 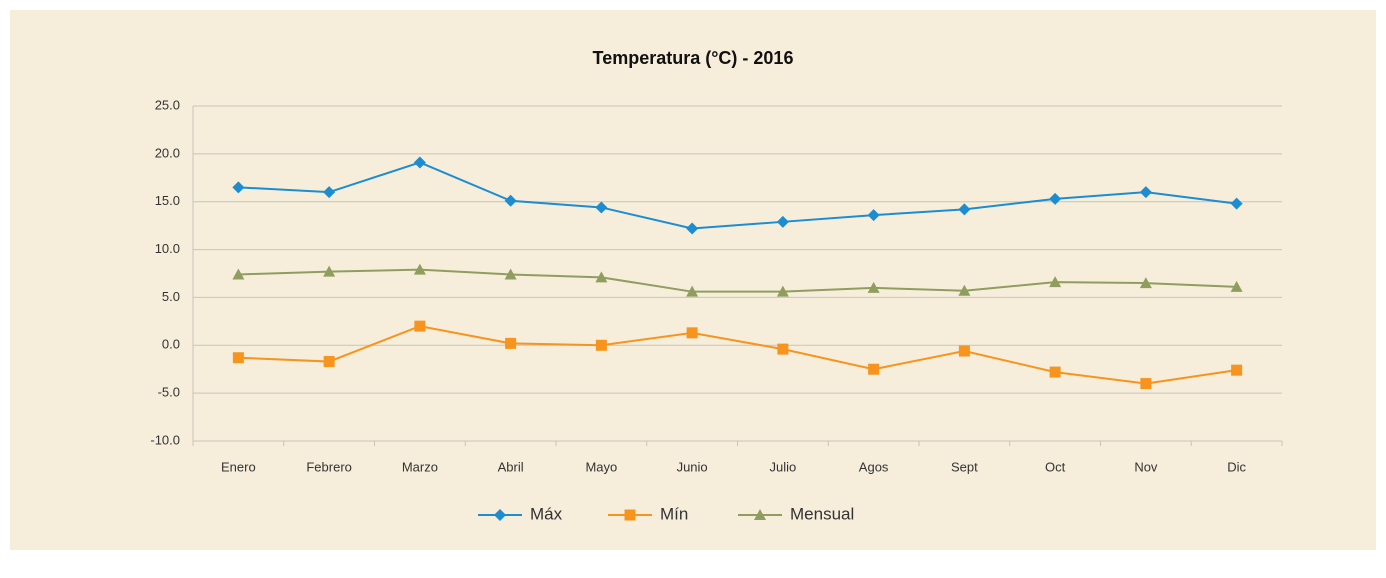 I want to click on x-tick-label: Nov, so click(x=1146, y=466).